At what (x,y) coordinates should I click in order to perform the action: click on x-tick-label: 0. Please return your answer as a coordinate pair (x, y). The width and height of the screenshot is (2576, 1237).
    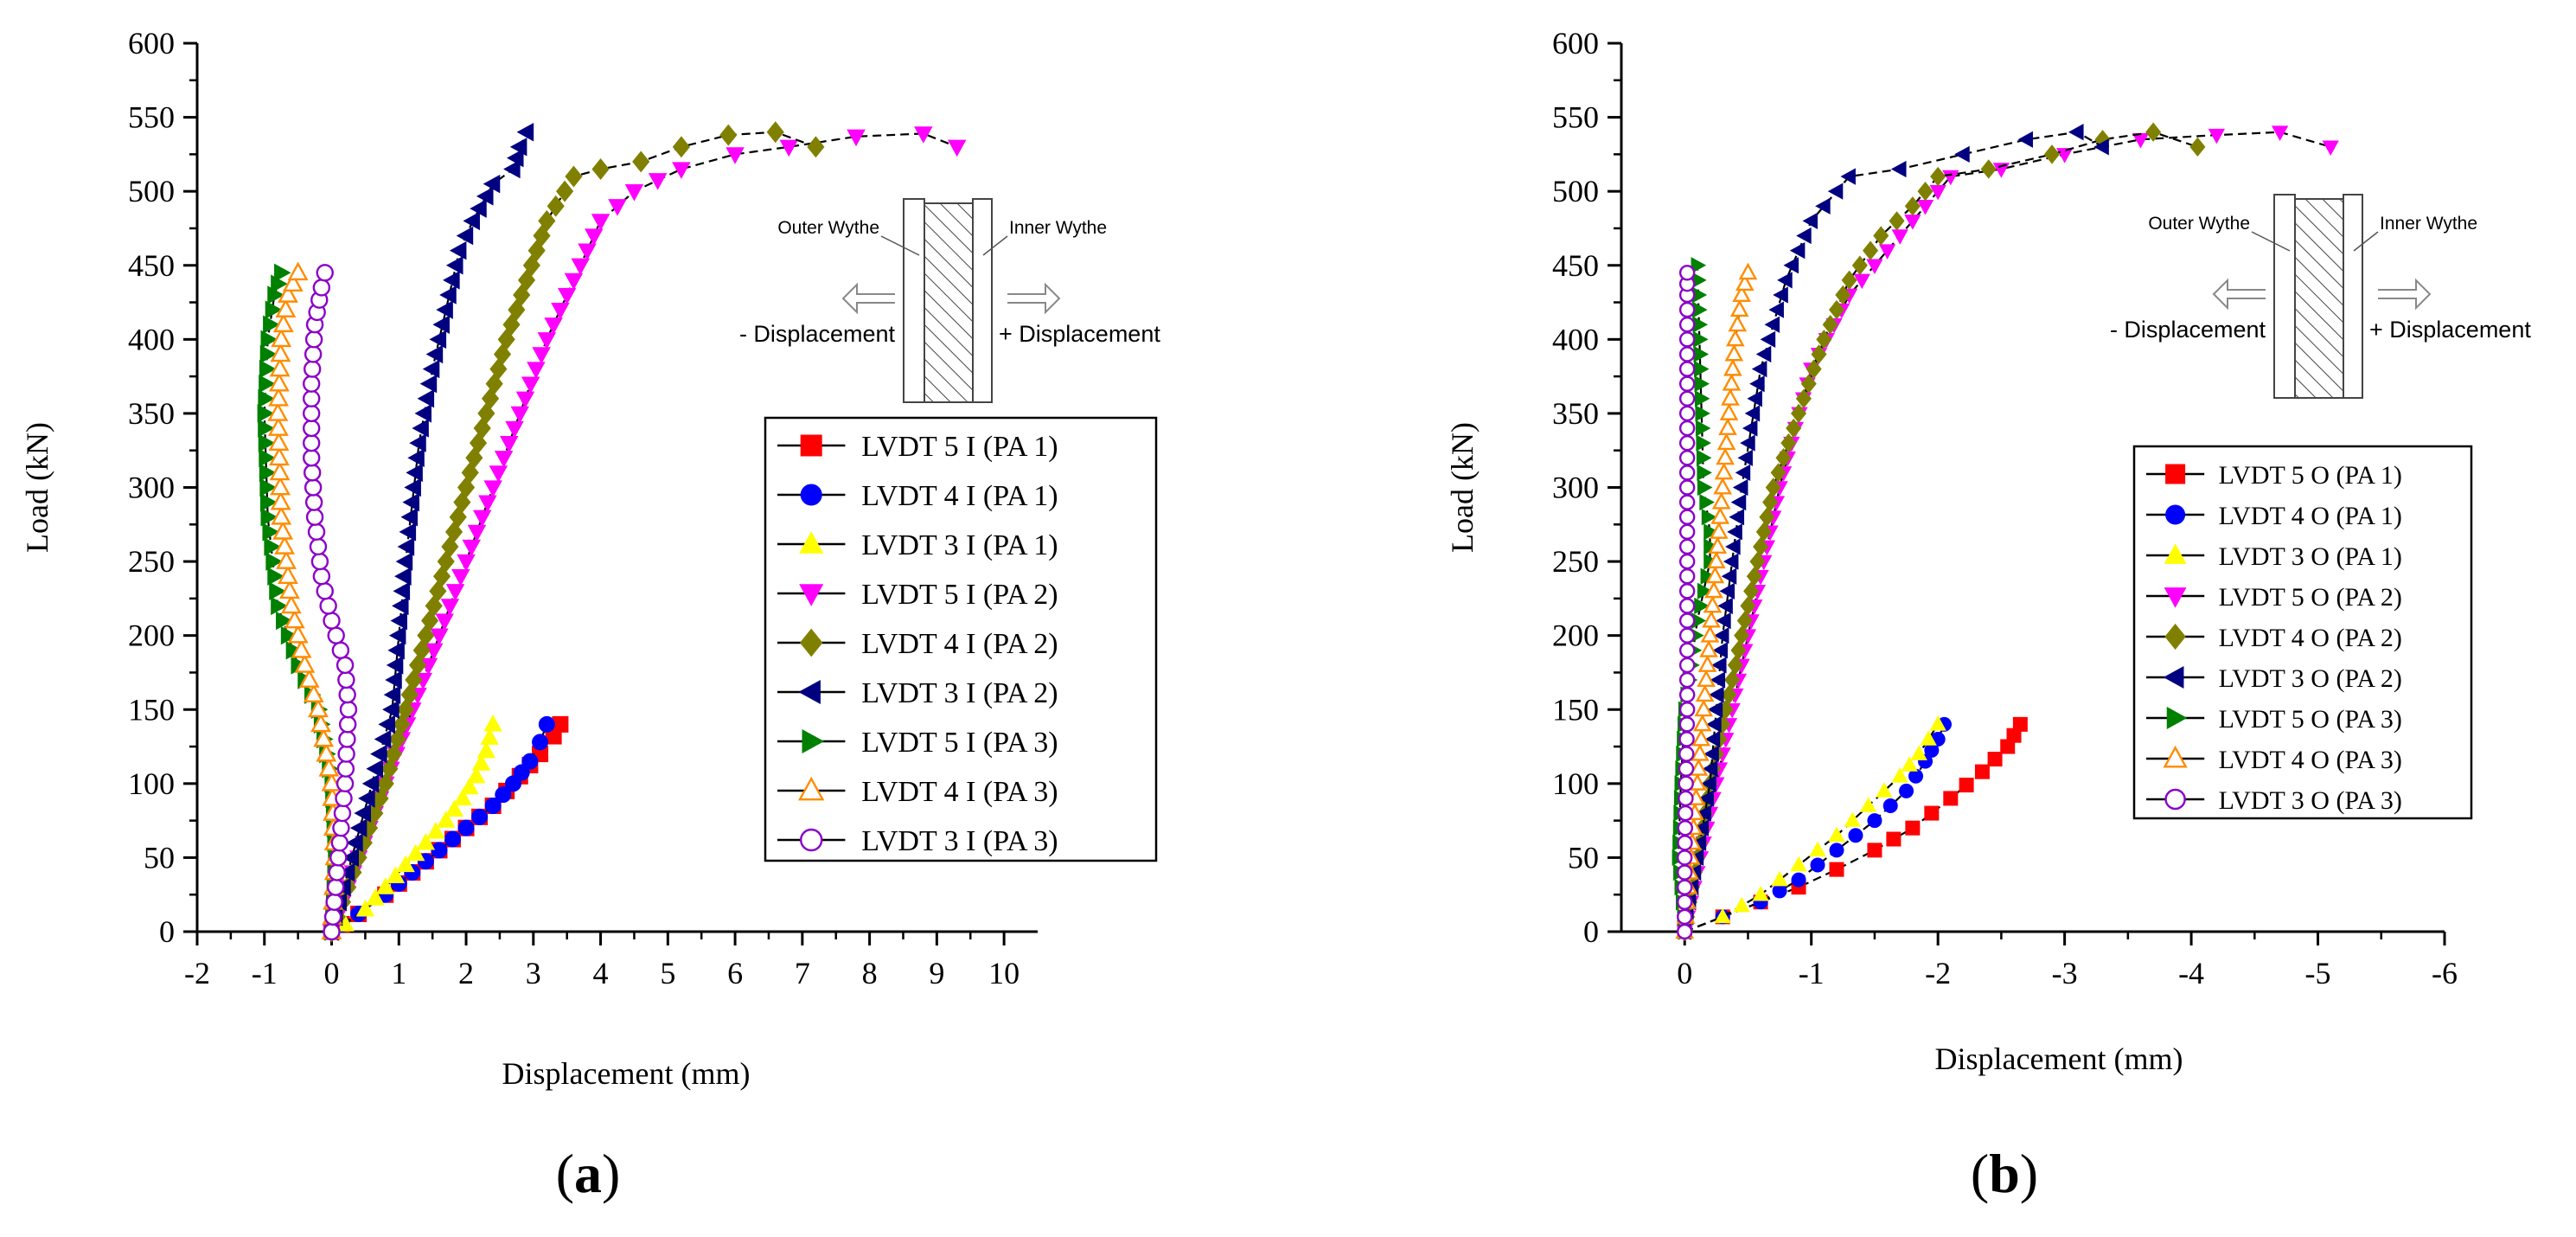
    Looking at the image, I should click on (1685, 973).